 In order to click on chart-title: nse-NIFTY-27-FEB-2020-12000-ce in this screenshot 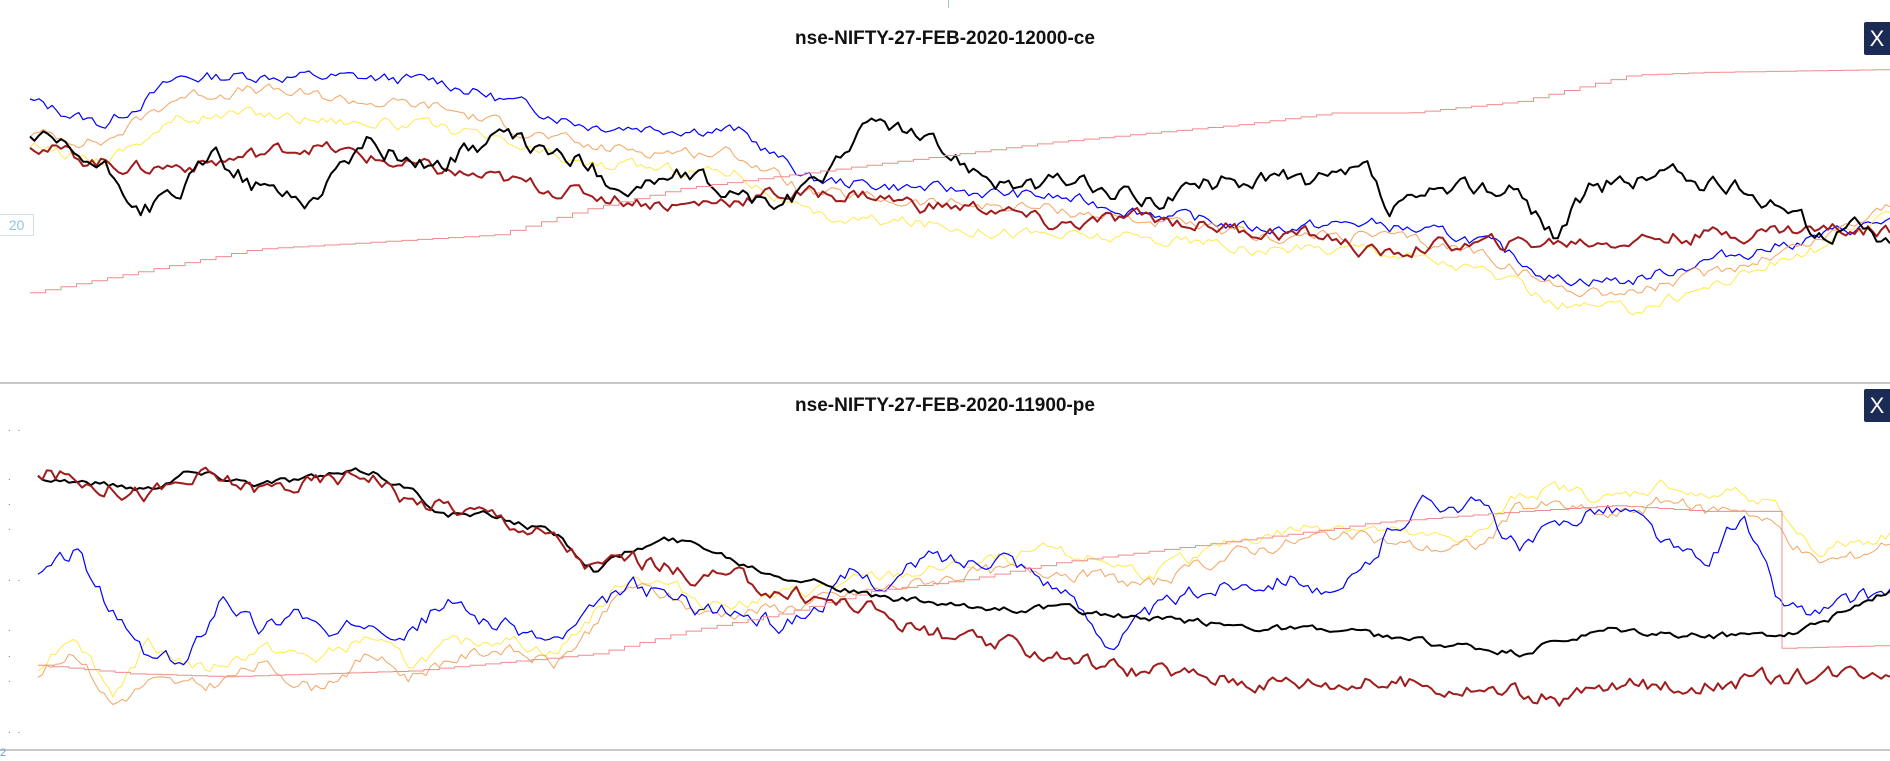, I will do `click(945, 38)`.